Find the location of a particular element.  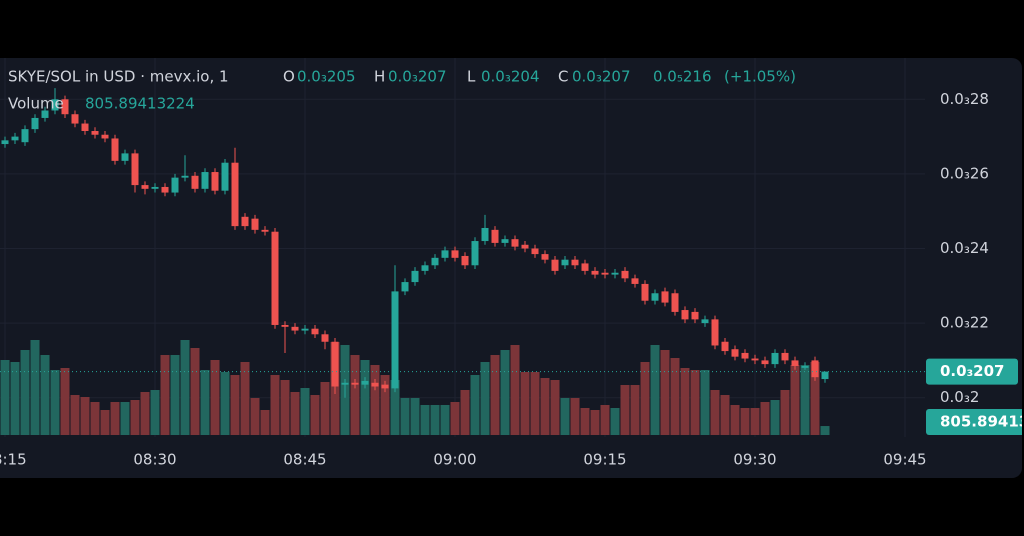

y-tick-label: 0.0₃24 is located at coordinates (964, 248).